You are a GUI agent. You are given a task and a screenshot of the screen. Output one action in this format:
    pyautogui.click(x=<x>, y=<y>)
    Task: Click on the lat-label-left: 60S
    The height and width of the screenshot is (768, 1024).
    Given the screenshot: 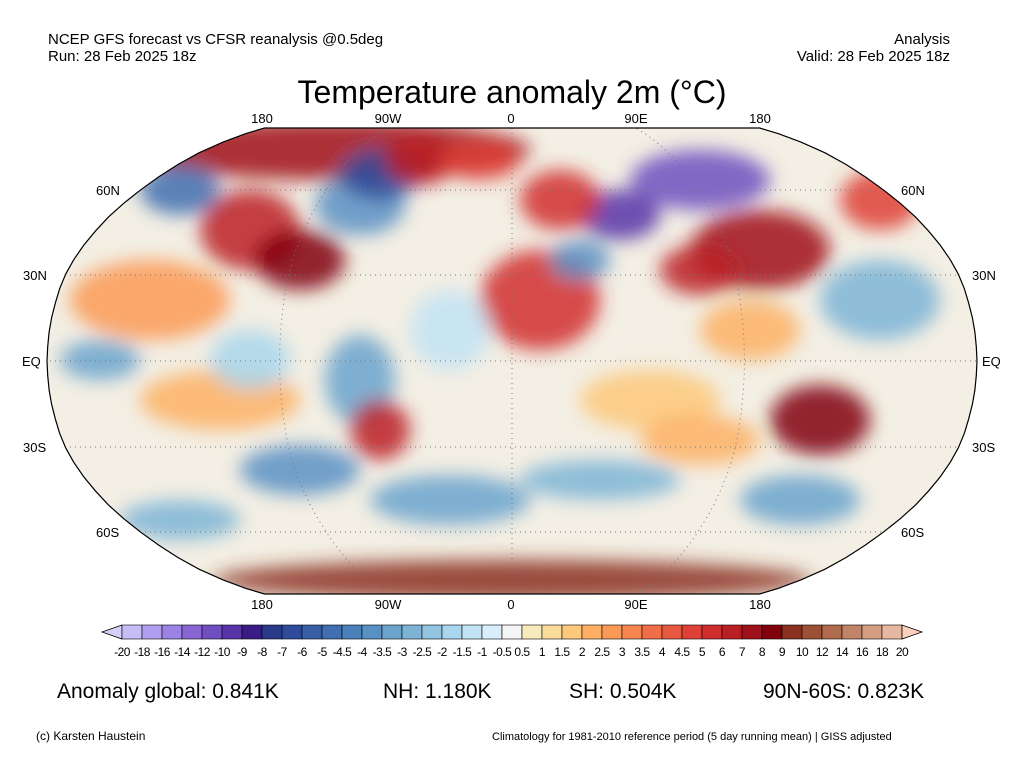 What is the action you would take?
    pyautogui.click(x=108, y=532)
    